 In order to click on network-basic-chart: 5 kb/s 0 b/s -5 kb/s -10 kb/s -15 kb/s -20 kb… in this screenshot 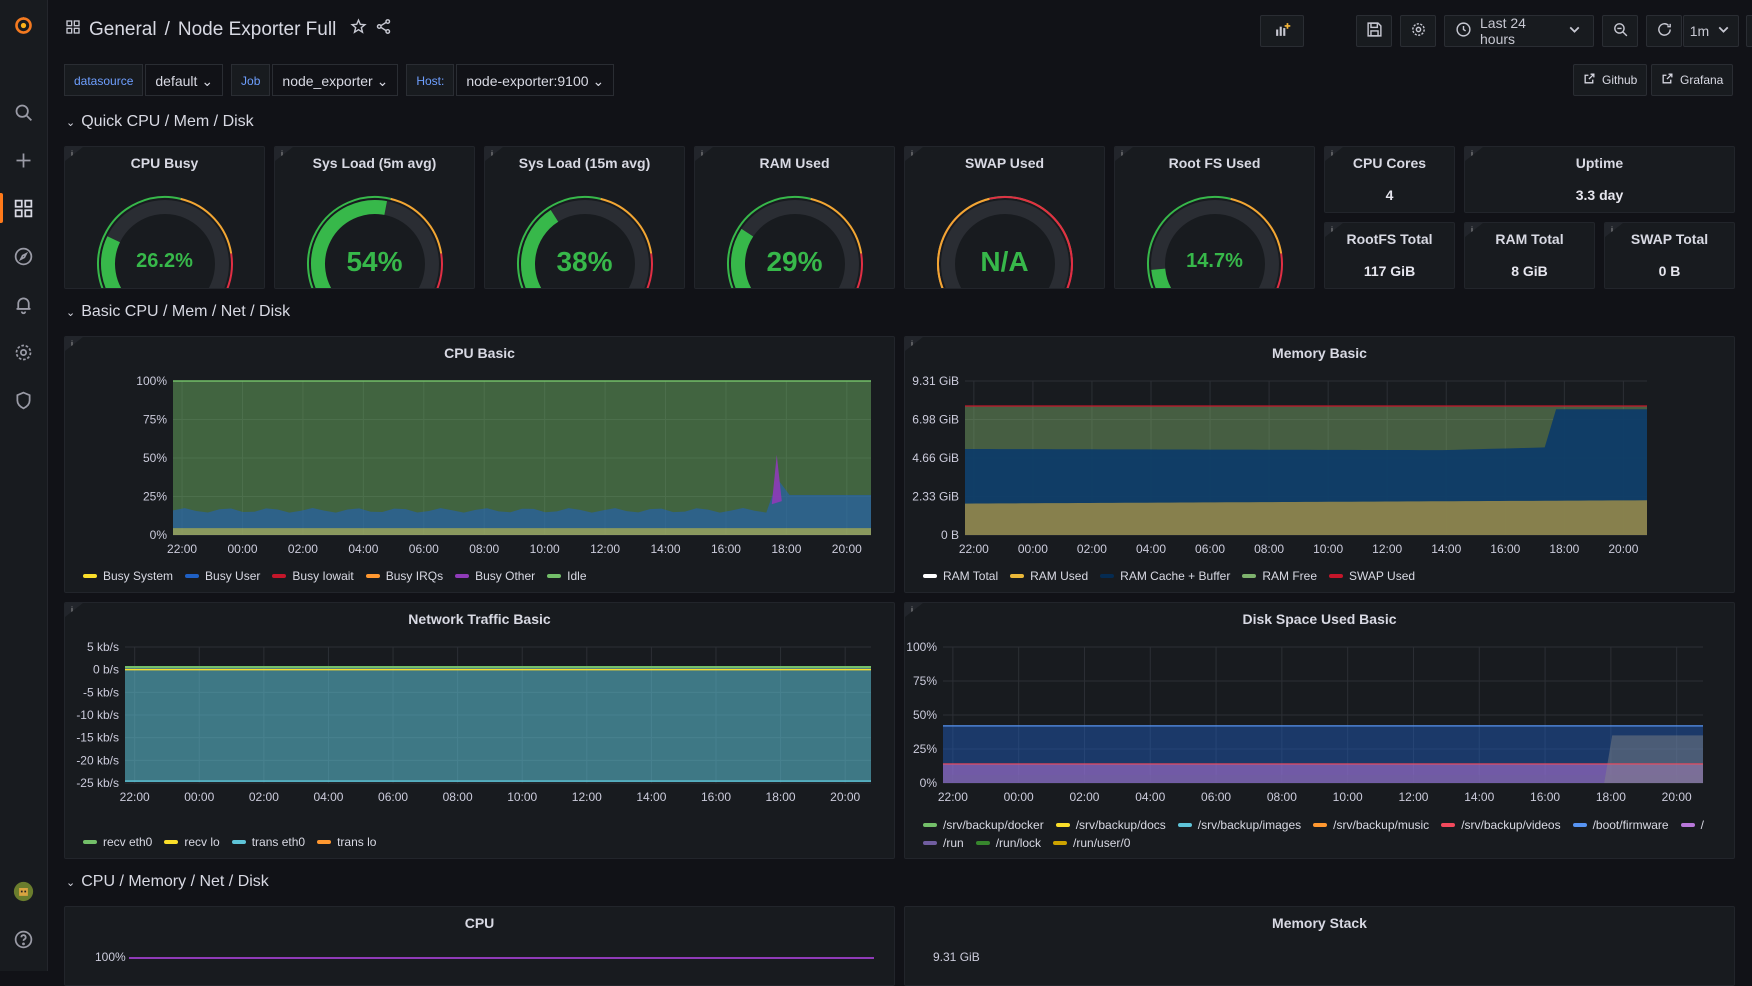, I will do `click(480, 744)`.